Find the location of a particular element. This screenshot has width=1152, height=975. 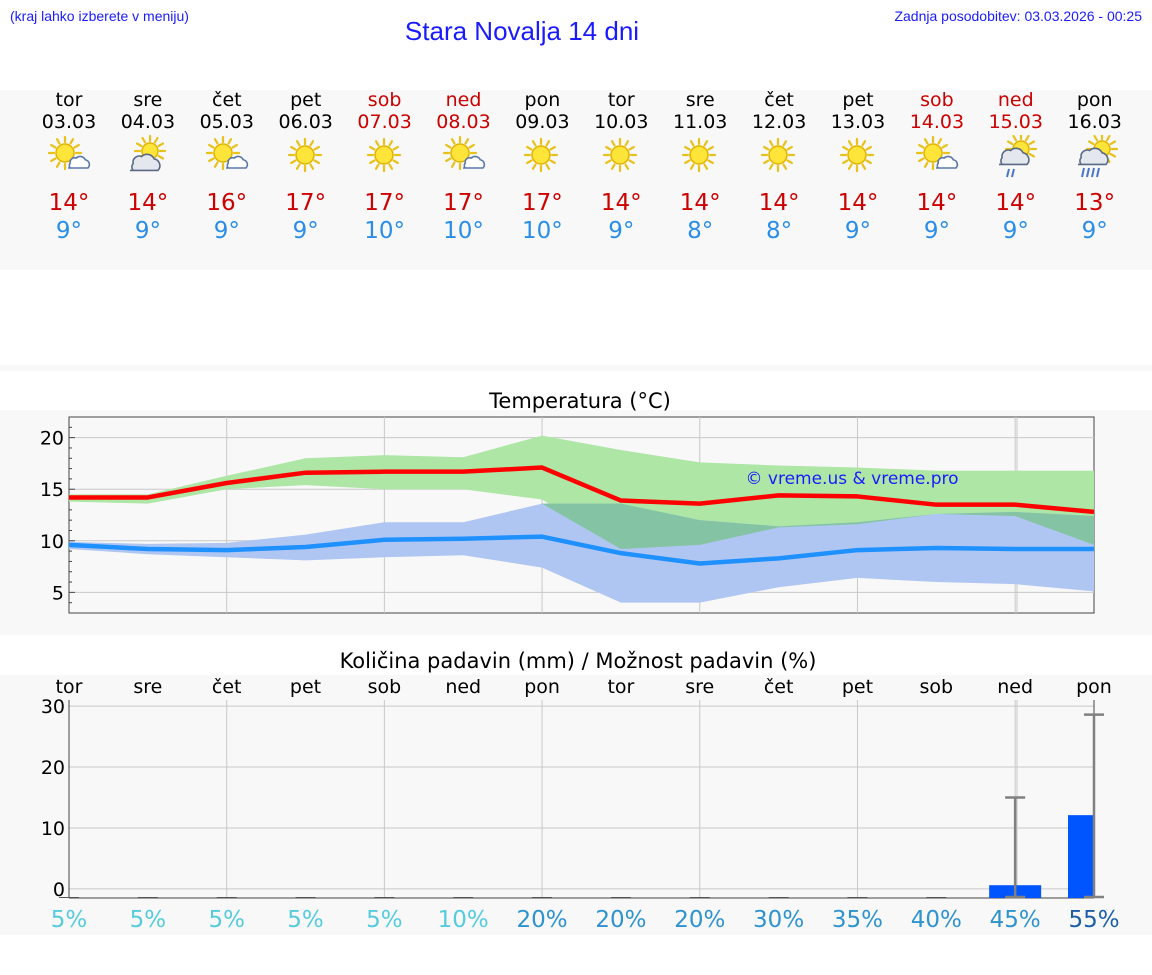

max-range-band is located at coordinates (581, 492).